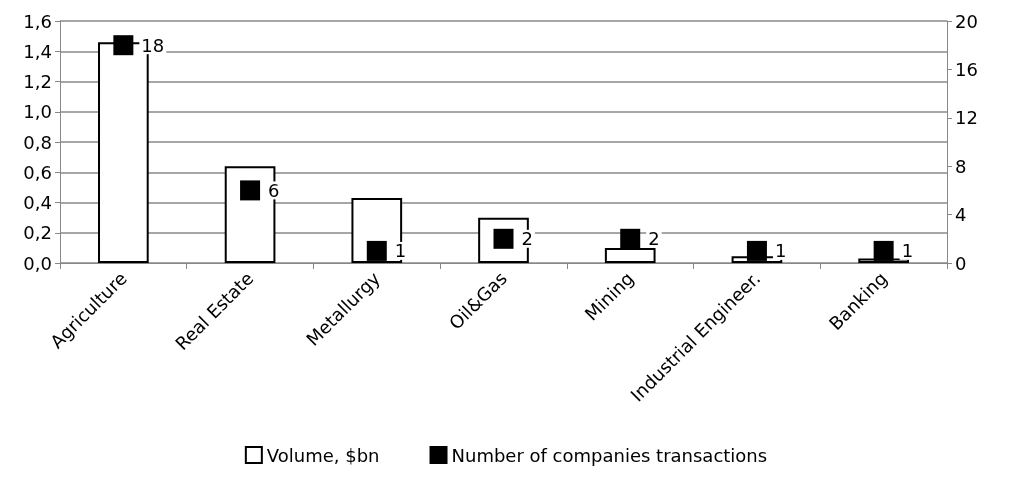 The width and height of the screenshot is (1012, 479). What do you see at coordinates (323, 455) in the screenshot?
I see `legend-label: Volume, $bn` at bounding box center [323, 455].